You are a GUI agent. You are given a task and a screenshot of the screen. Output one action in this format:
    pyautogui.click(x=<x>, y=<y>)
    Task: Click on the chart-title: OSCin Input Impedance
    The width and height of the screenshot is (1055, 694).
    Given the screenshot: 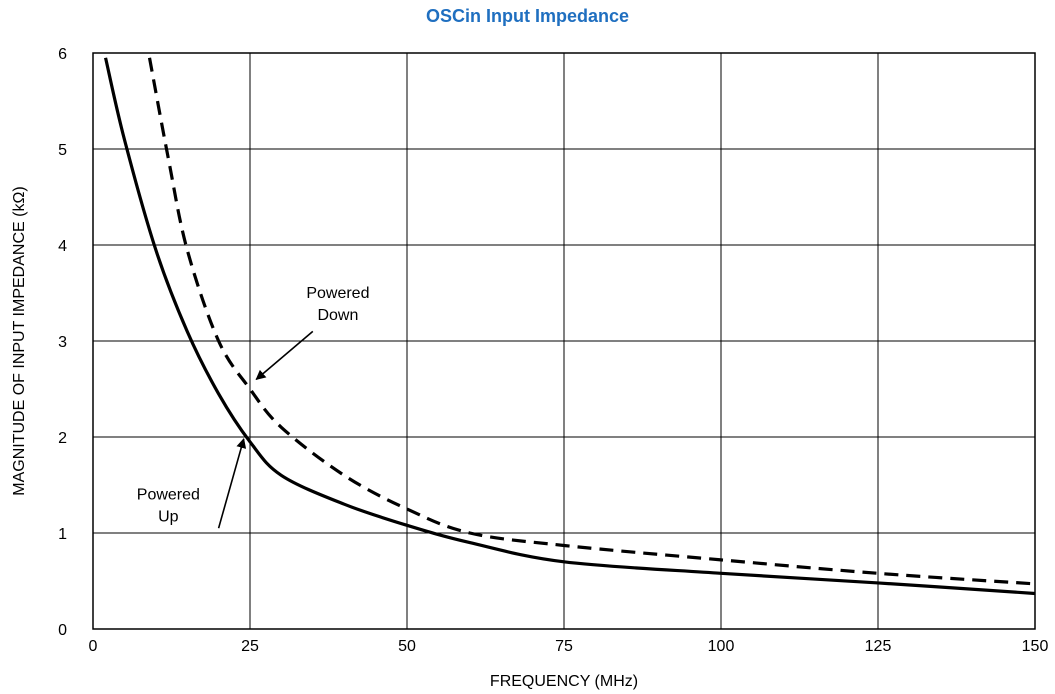 What is the action you would take?
    pyautogui.click(x=527, y=16)
    